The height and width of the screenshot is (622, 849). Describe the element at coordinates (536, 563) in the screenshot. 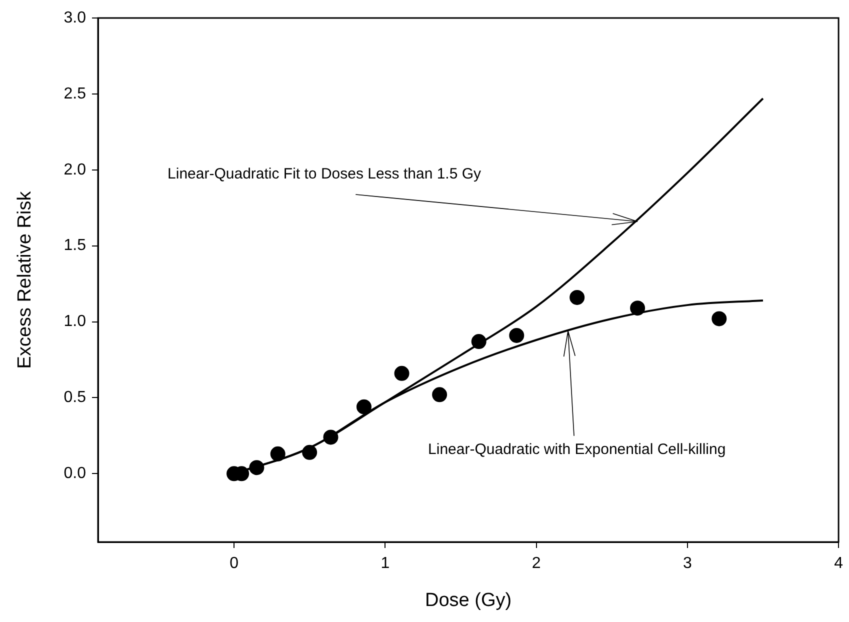

I see `x-tick-label: 2` at that location.